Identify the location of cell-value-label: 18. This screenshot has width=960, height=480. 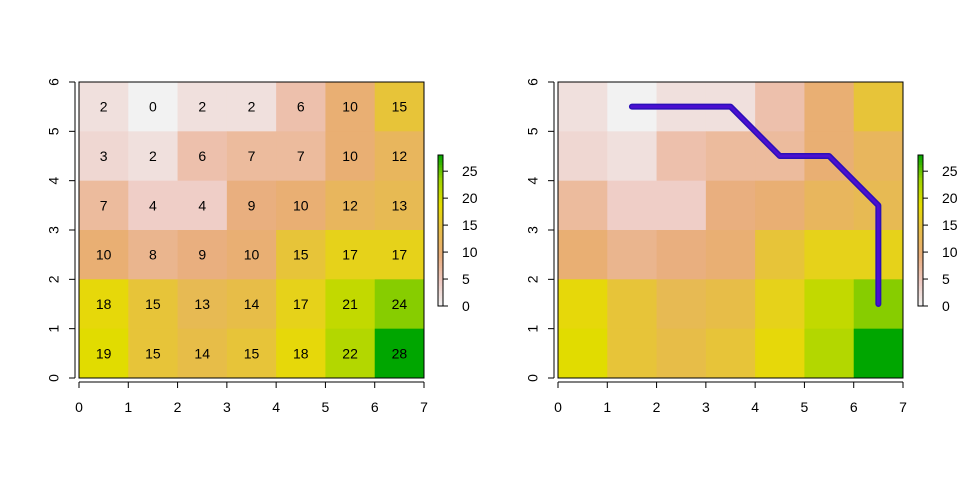
(301, 353).